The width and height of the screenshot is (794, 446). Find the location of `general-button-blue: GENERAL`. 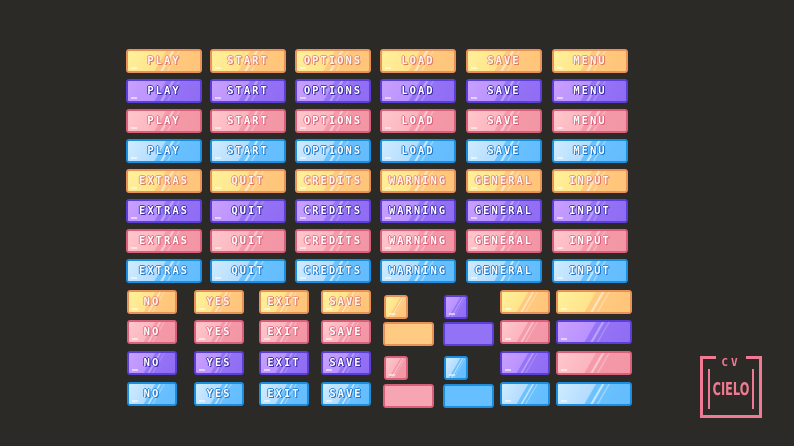

general-button-blue: GENERAL is located at coordinates (504, 271).